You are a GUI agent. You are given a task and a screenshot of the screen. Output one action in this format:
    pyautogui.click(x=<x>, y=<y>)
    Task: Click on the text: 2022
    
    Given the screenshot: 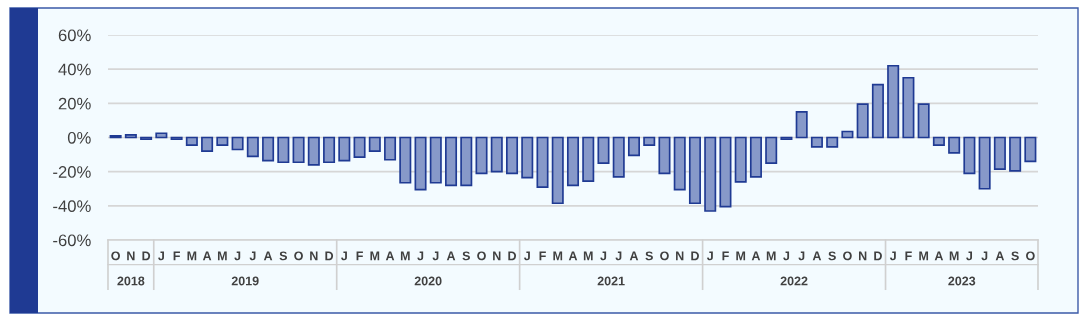 What is the action you would take?
    pyautogui.click(x=794, y=281)
    